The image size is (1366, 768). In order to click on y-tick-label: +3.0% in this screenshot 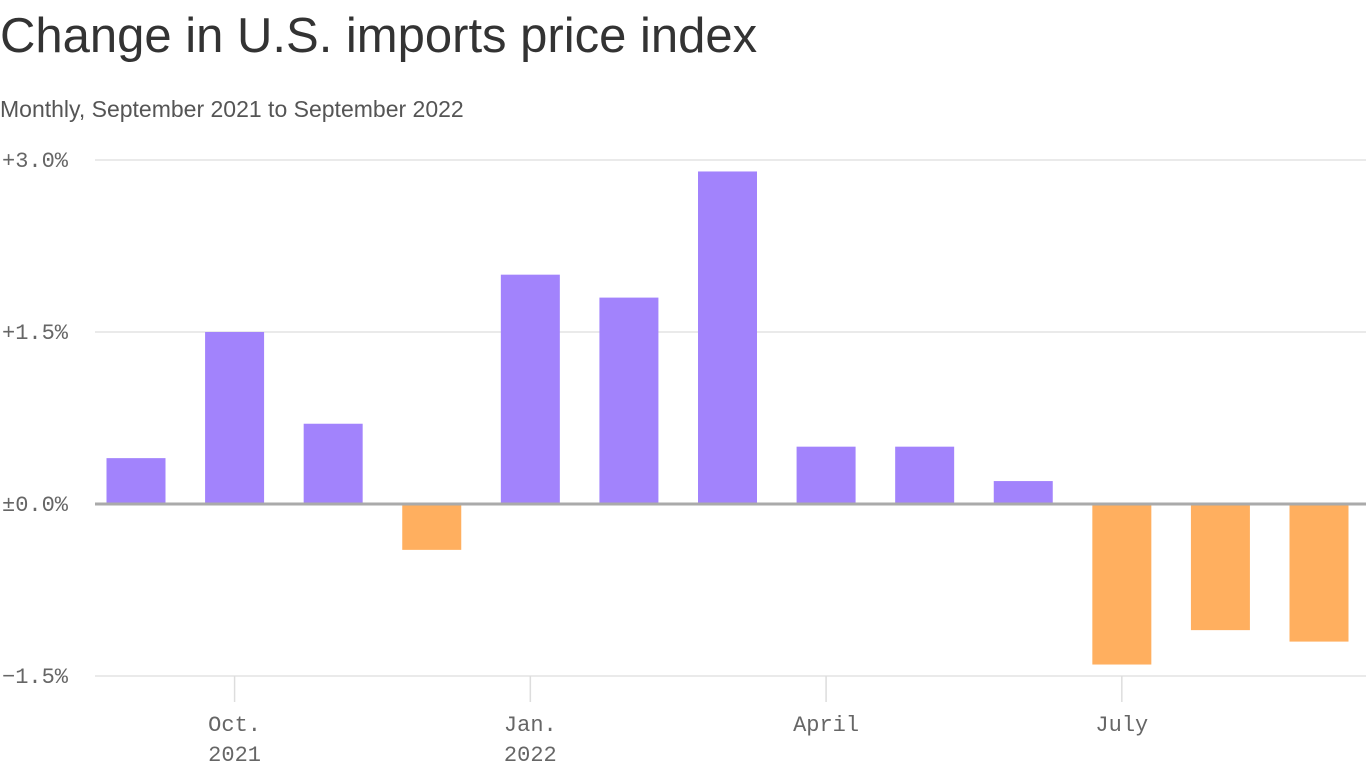, I will do `click(35, 161)`.